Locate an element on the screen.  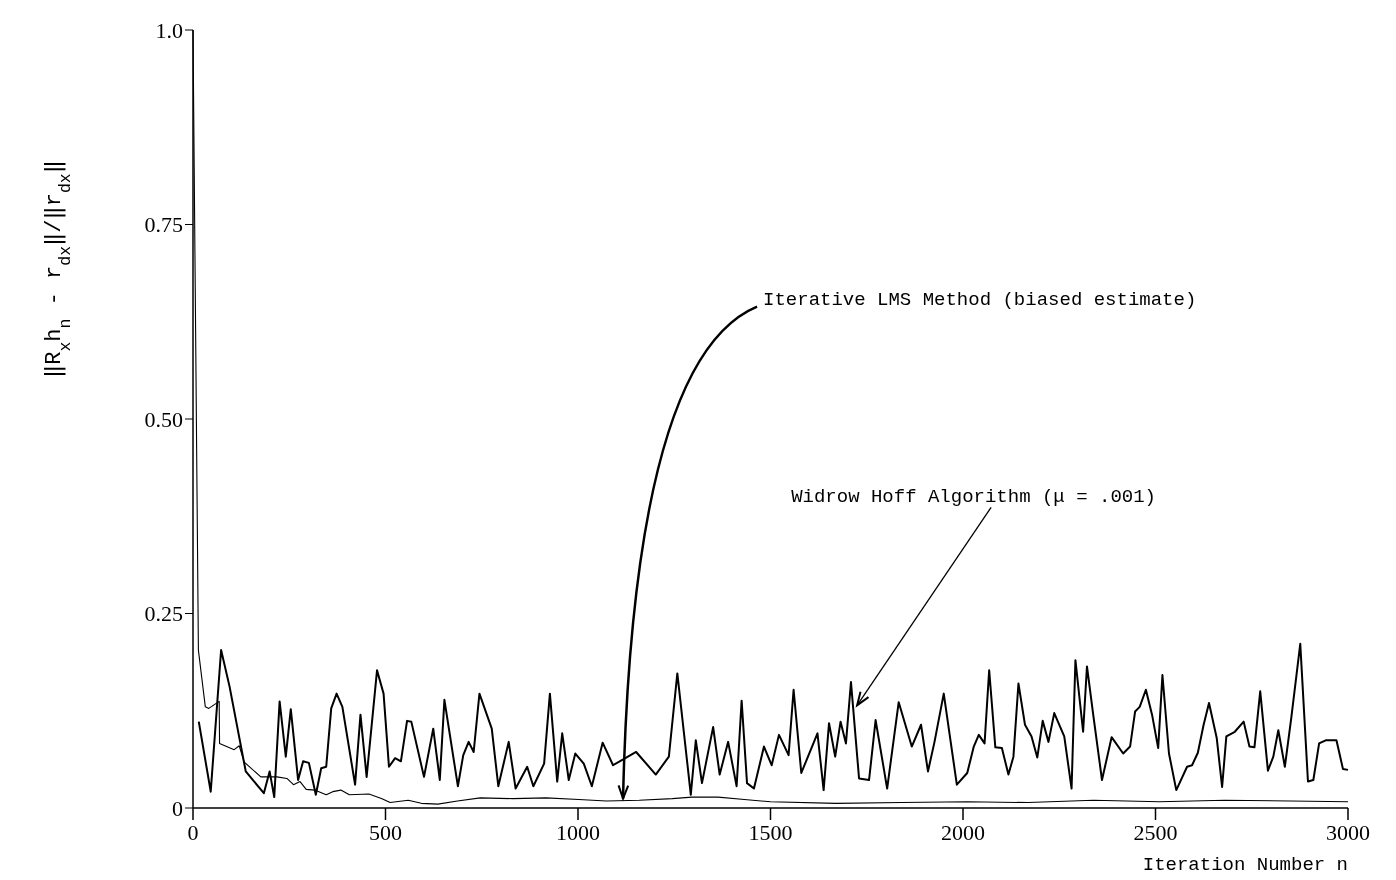
x-tick-label: 2000 is located at coordinates (963, 832).